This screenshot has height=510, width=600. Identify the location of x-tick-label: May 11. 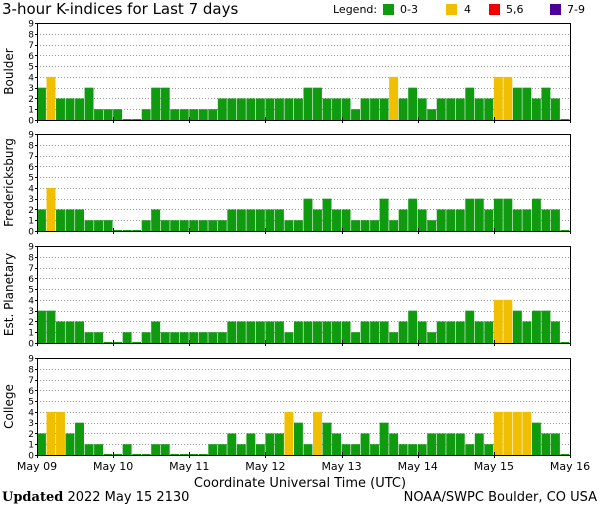
(189, 466).